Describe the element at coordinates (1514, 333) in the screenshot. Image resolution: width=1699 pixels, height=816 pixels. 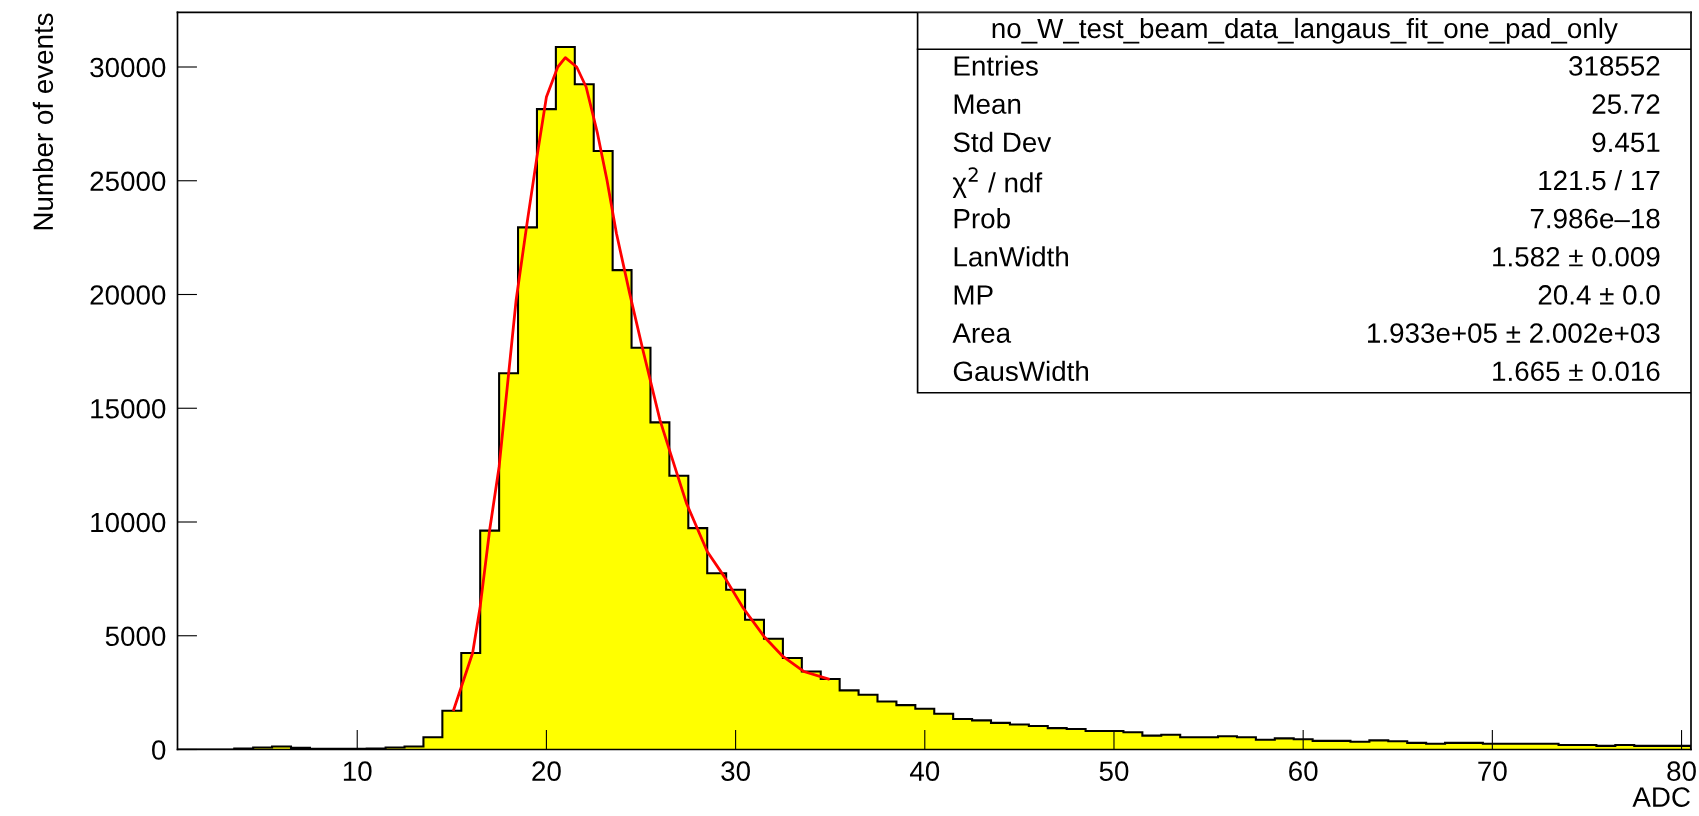
I see `annotation: 1.933e+05 ± 2.002e+03` at that location.